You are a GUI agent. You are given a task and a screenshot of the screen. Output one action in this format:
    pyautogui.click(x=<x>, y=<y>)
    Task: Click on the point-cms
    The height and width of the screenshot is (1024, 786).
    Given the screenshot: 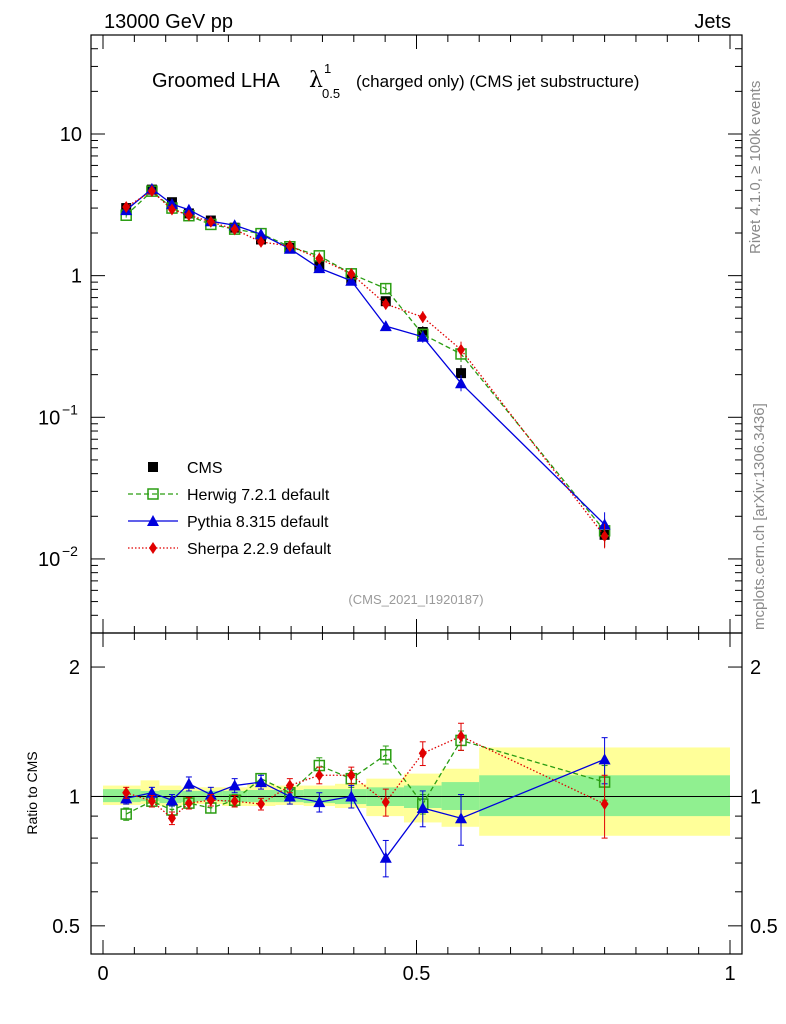 What is the action you would take?
    pyautogui.click(x=461, y=373)
    